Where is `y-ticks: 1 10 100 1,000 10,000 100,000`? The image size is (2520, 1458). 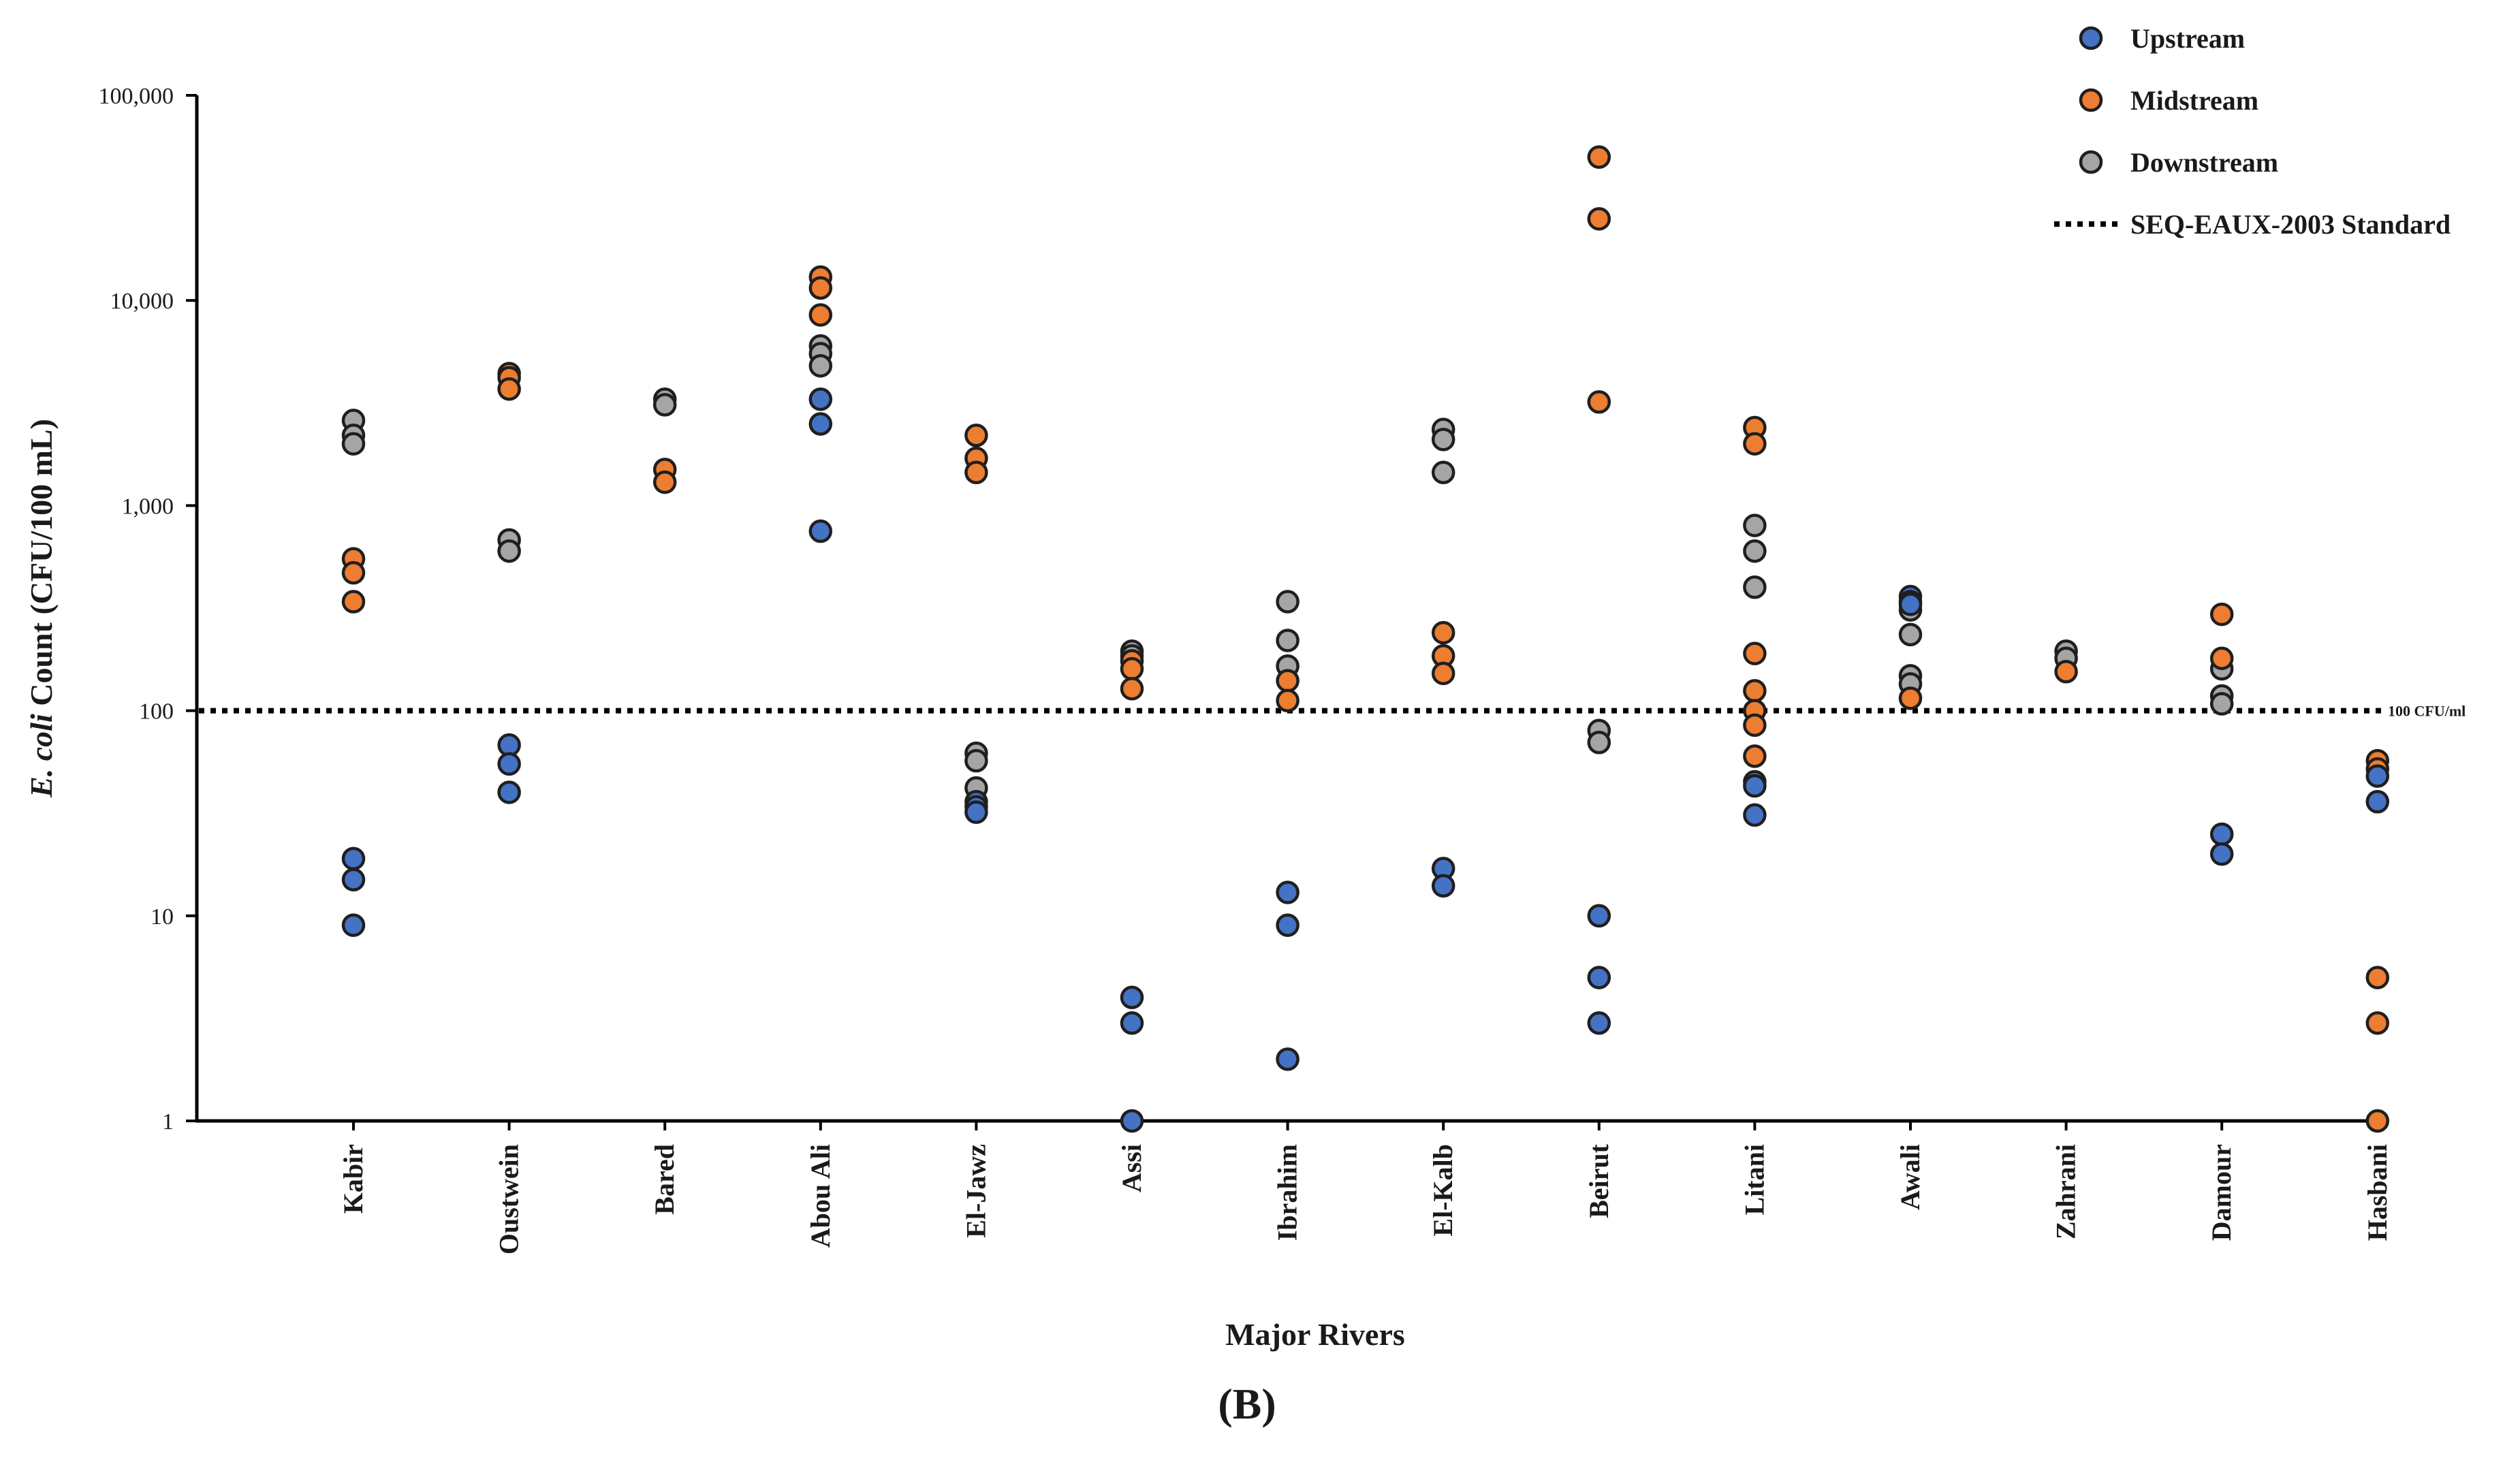 y-ticks: 1 10 100 1,000 10,000 100,000 is located at coordinates (148, 610).